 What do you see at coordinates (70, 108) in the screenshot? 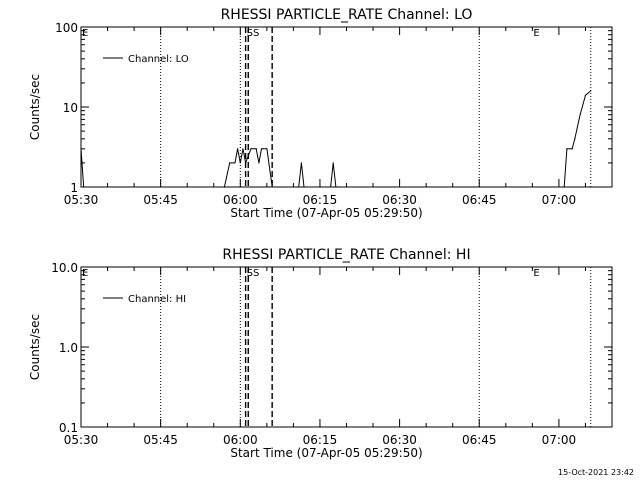
I see `y-tick-label: 10` at bounding box center [70, 108].